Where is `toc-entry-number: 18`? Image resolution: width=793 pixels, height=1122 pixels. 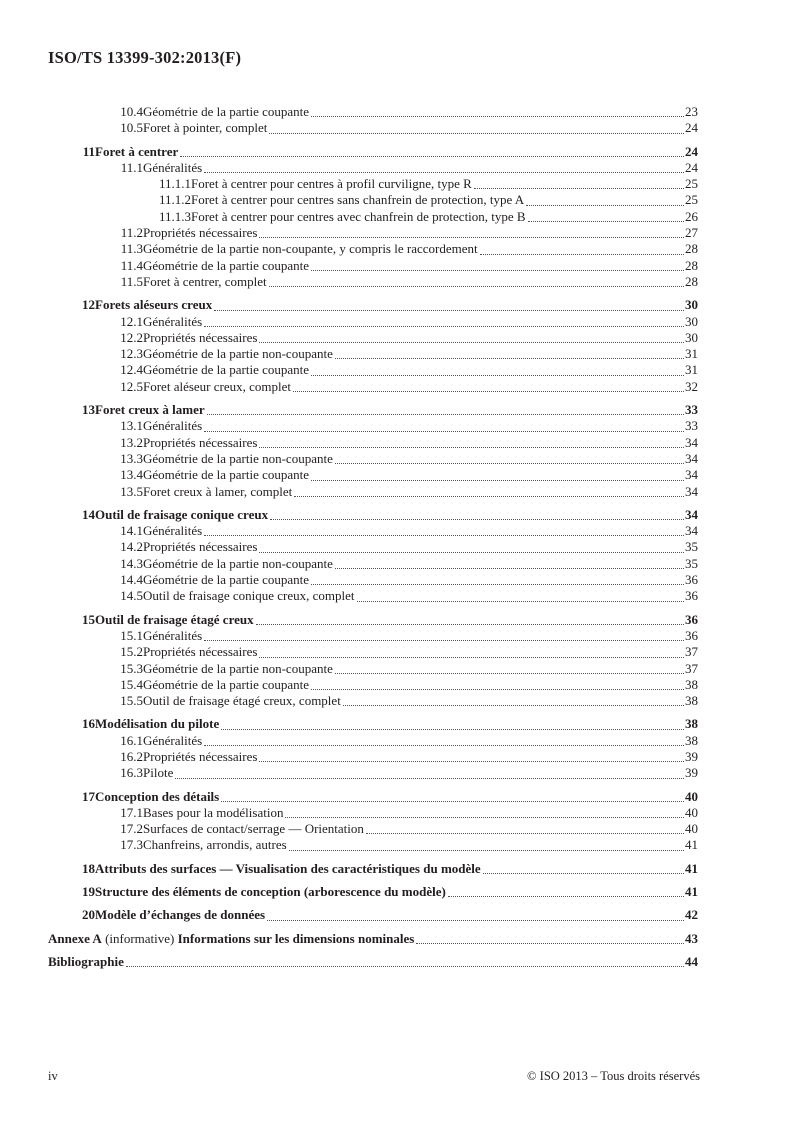 toc-entry-number: 18 is located at coordinates (88, 868).